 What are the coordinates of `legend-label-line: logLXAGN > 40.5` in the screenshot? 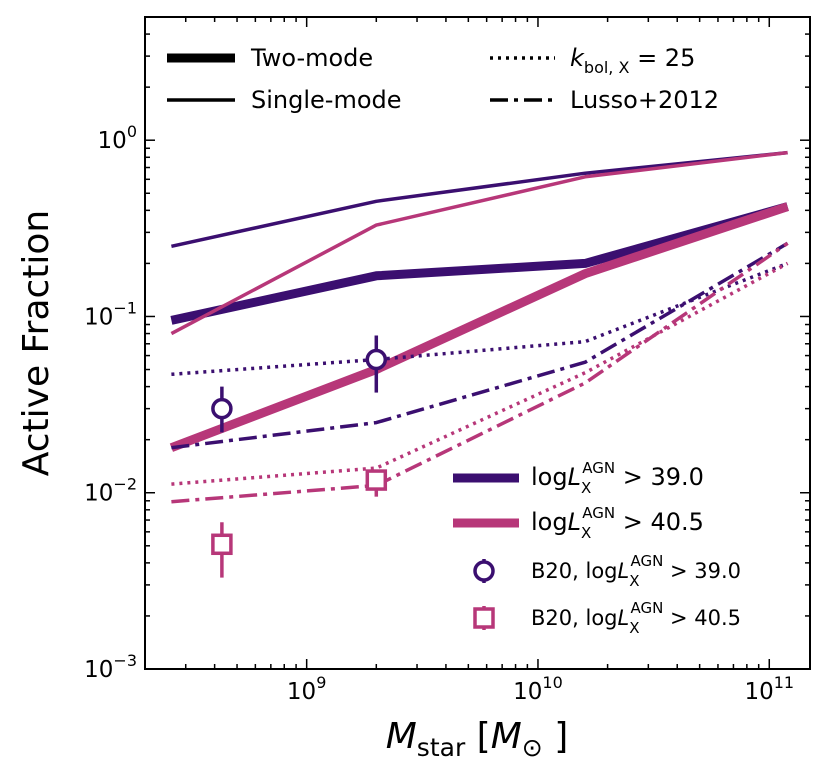 It's located at (617, 523).